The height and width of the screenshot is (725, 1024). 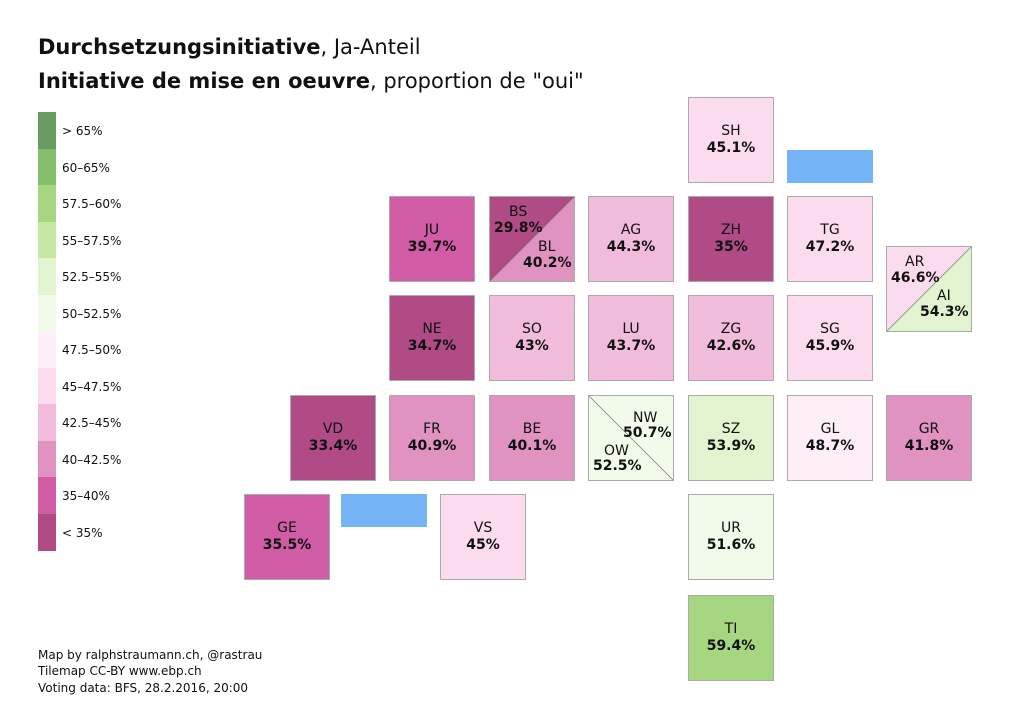 I want to click on canton-code-ow: OW, so click(x=616, y=451).